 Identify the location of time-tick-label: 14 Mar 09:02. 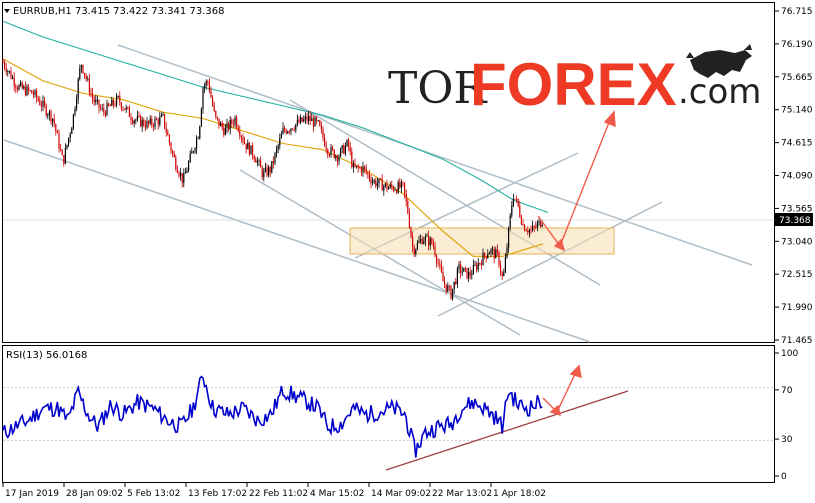
(401, 494).